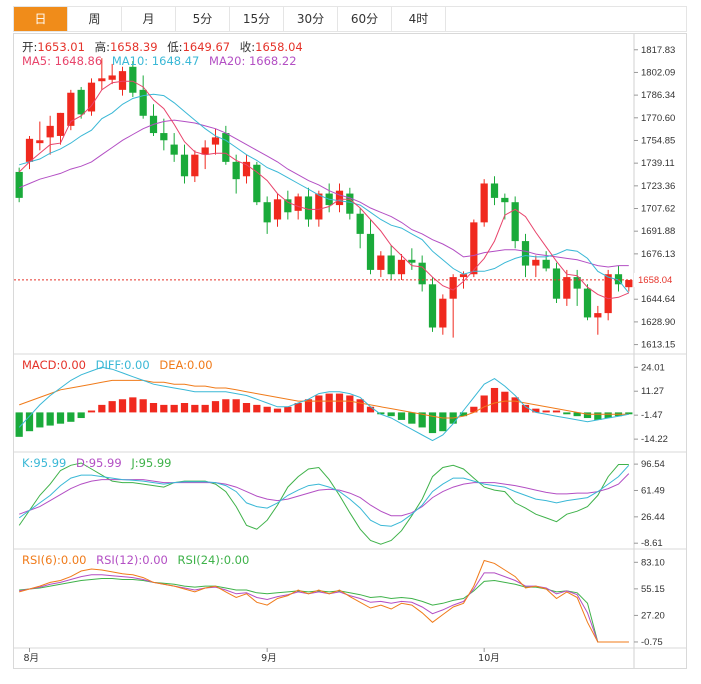  I want to click on y-tick-label: -14.22, so click(654, 439).